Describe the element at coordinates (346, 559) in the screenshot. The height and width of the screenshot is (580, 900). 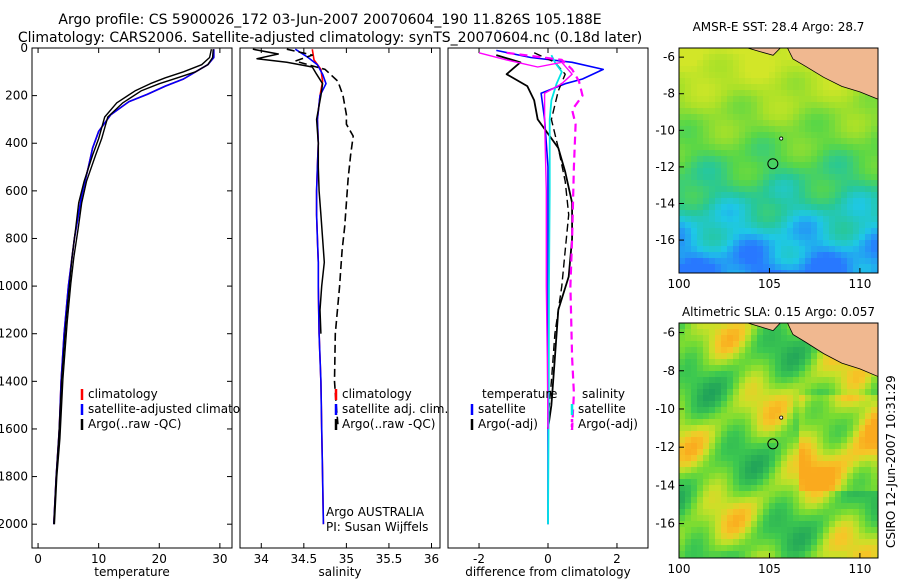
I see `x-tick-label: 35` at that location.